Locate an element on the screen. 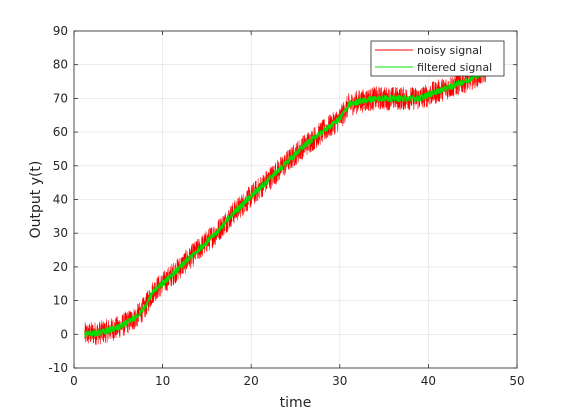  y-tick-label: 40 is located at coordinates (60, 200).